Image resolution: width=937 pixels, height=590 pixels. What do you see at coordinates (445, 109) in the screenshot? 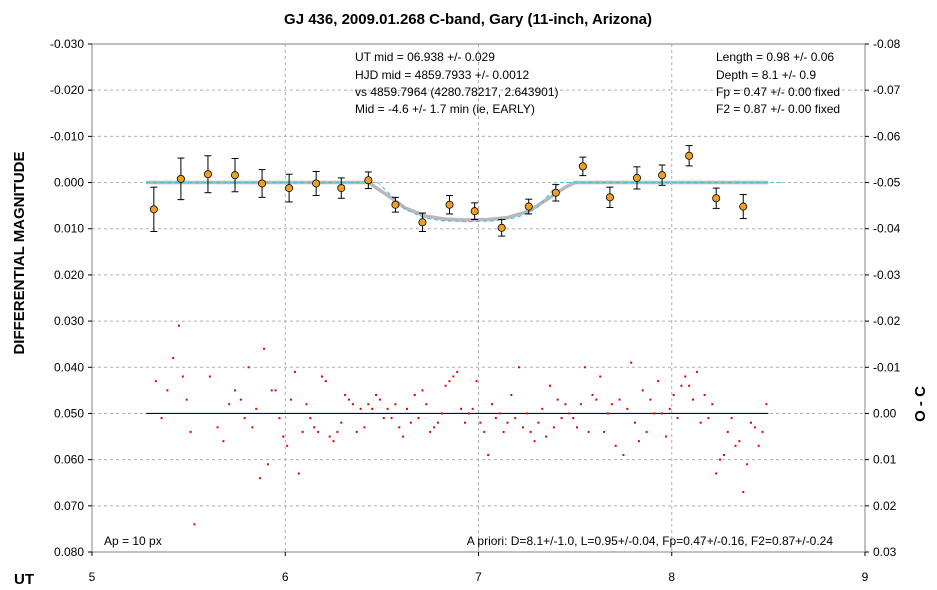
I see `annotation-mid-offset: Mid = -4.6 +/- 1.7 min (ie, EARLY)` at bounding box center [445, 109].